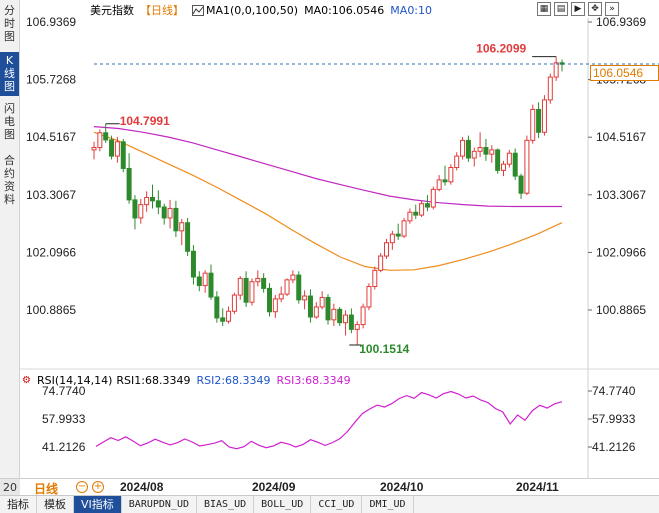  Describe the element at coordinates (98, 504) in the screenshot. I see `tab-vi-indicator: VI指标` at that location.